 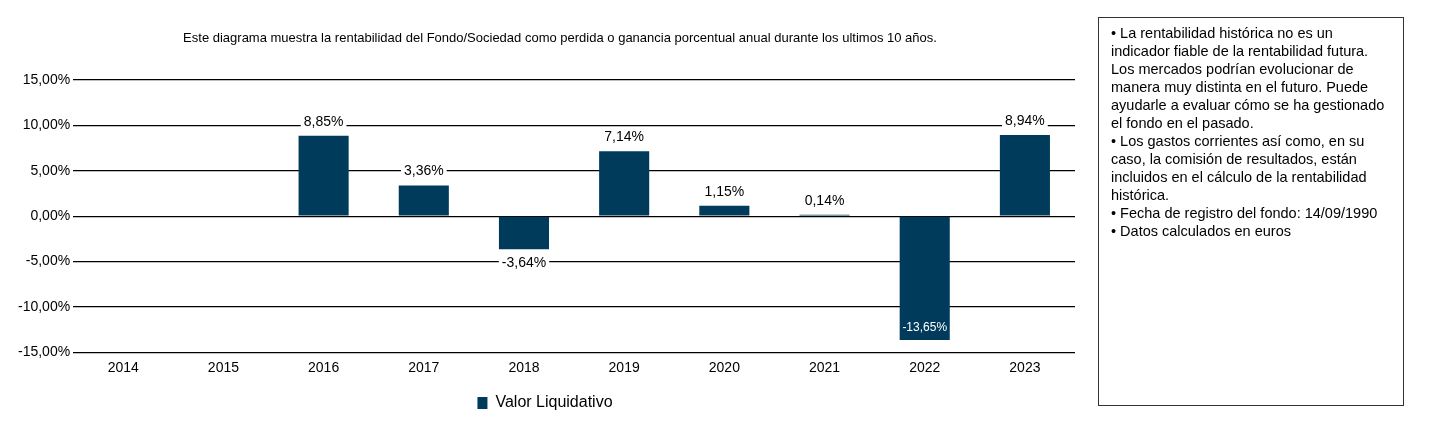 I want to click on chart-title: Este diagrama muestra la rentabilidad del Fondo/Sociedad como perdida o ganancia porcentual anual durante los ultimos 10 años., so click(x=560, y=37).